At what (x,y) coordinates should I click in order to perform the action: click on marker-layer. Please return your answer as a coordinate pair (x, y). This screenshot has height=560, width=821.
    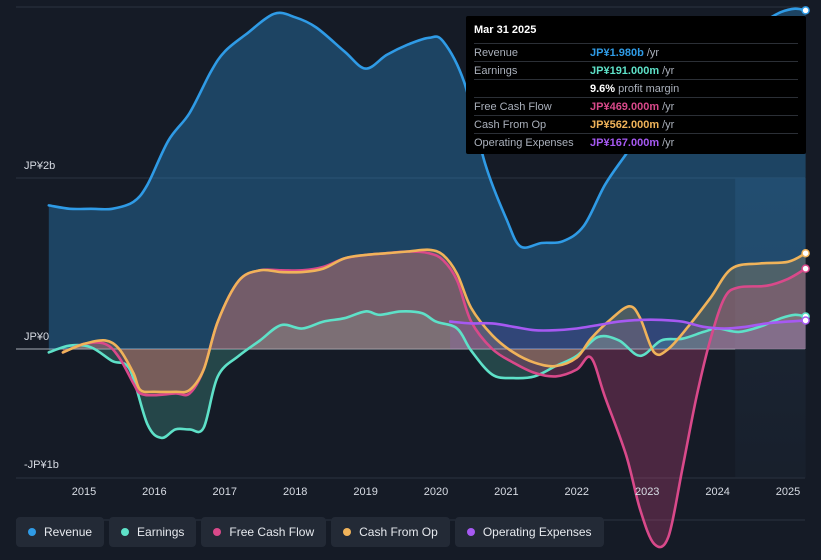
    Looking at the image, I should click on (805, 165).